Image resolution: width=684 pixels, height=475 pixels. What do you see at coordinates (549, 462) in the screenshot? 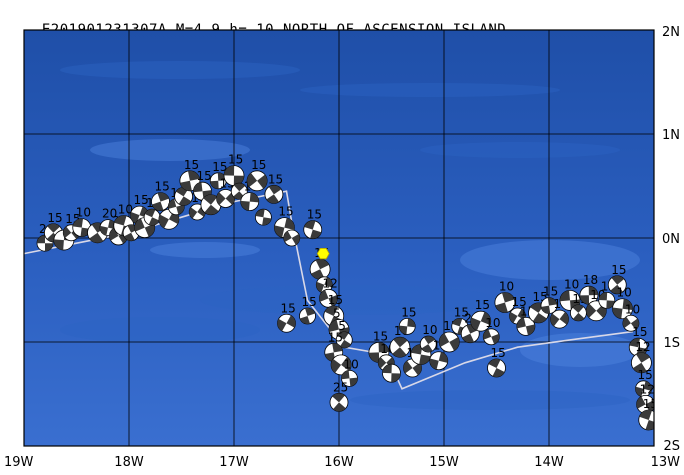
I see `lon-tick-label: 14W` at bounding box center [549, 462].